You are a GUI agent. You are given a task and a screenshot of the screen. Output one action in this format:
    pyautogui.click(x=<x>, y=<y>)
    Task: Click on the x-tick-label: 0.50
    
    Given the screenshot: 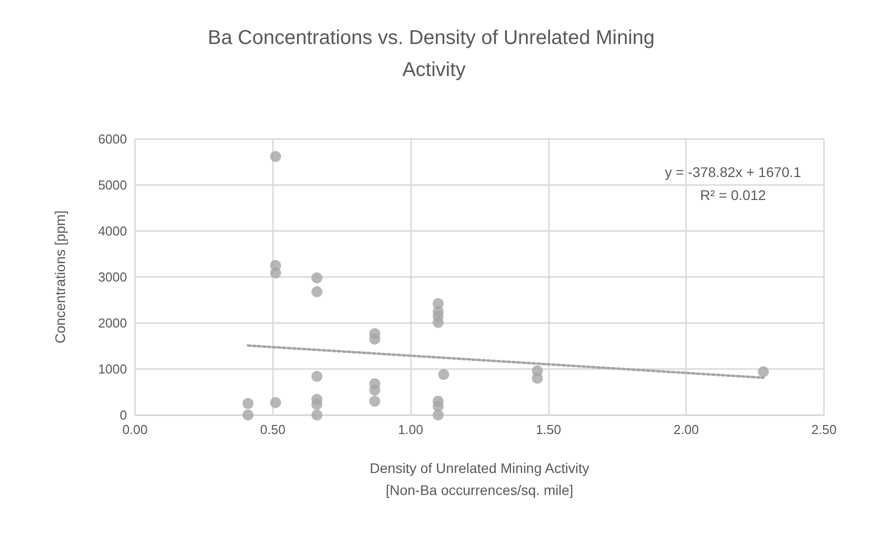 What is the action you would take?
    pyautogui.click(x=273, y=429)
    